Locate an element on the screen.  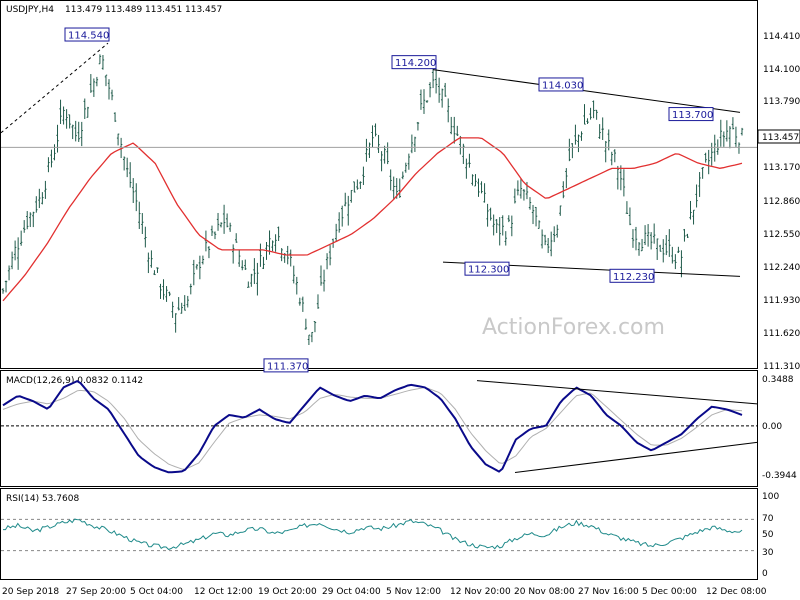
price-annotation-text: 111.370 is located at coordinates (287, 366).